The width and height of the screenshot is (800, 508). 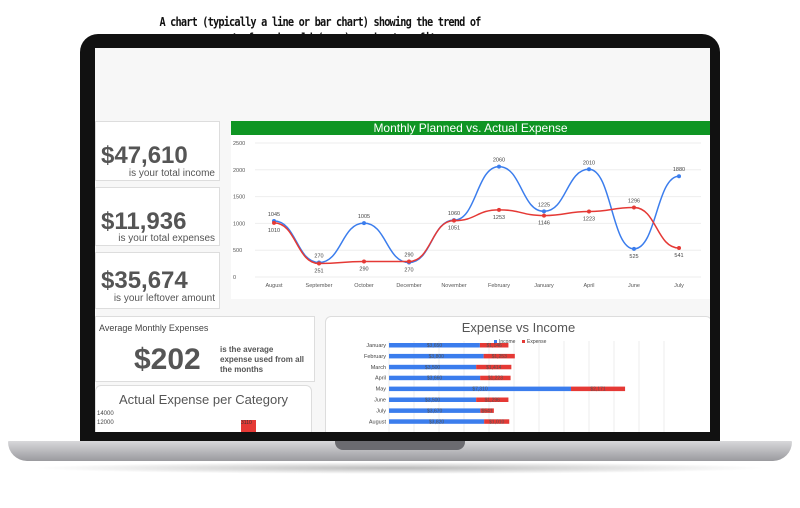 I want to click on x-tick-label: June, so click(x=634, y=286).